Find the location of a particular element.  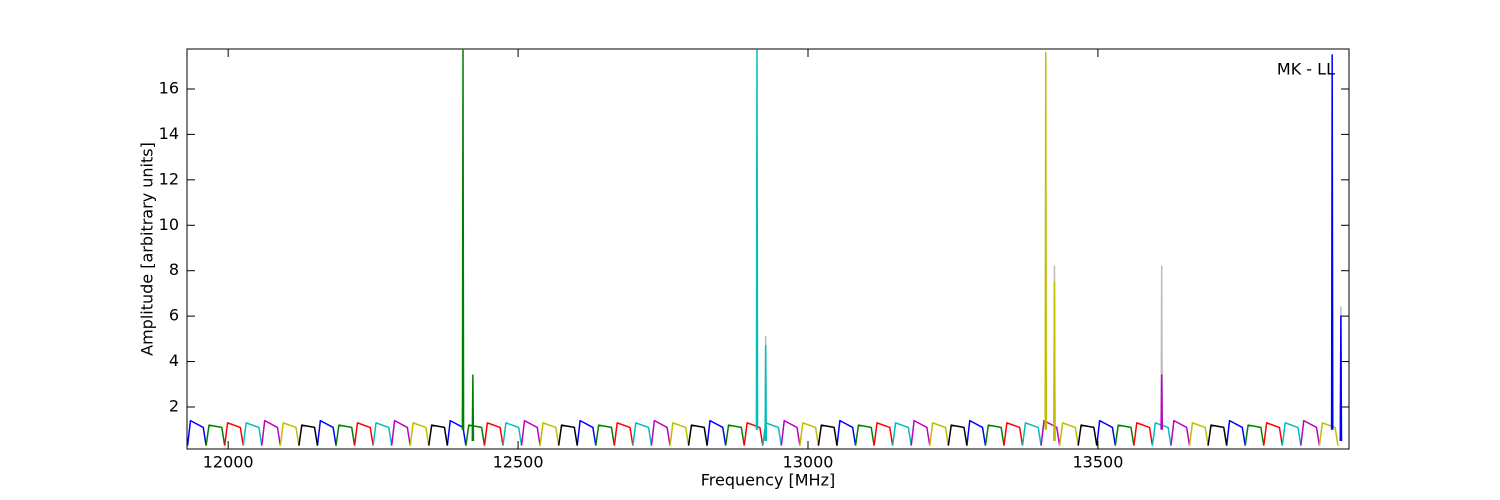

y-tick-label: 14 is located at coordinates (169, 133).